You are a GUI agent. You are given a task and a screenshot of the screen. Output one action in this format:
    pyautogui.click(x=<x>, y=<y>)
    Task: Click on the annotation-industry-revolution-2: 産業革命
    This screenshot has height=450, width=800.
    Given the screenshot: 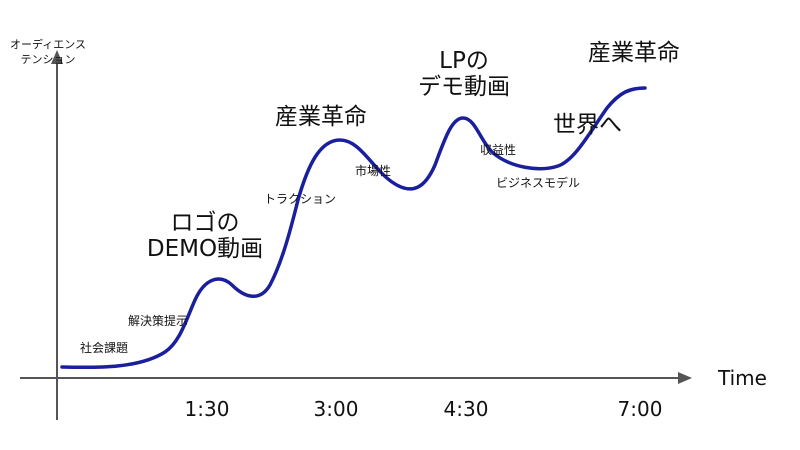 What is the action you would take?
    pyautogui.click(x=634, y=53)
    